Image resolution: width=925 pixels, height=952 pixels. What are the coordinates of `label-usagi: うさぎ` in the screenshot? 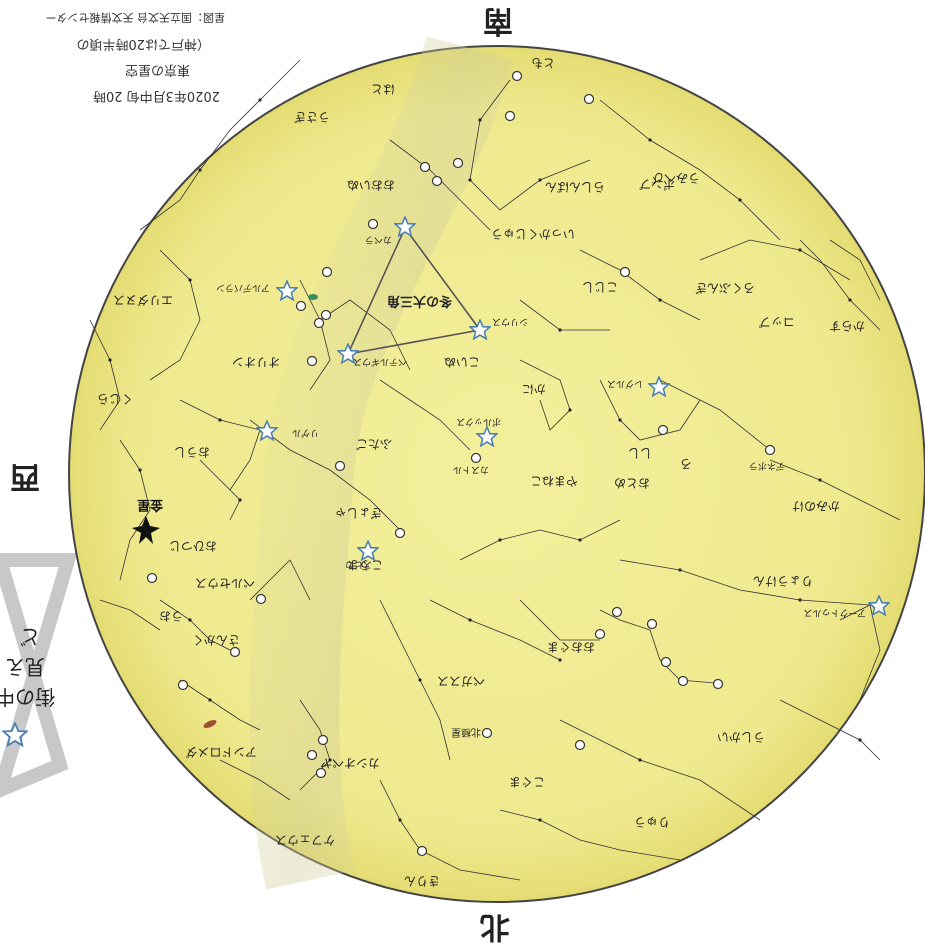 It's located at (312, 117).